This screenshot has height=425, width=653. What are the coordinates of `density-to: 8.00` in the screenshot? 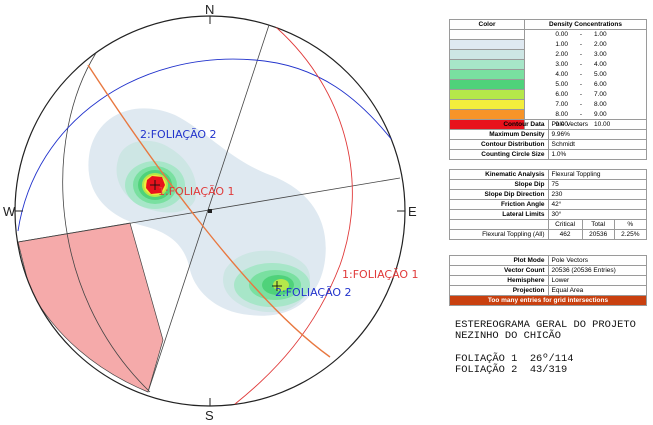 It's located at (619, 104).